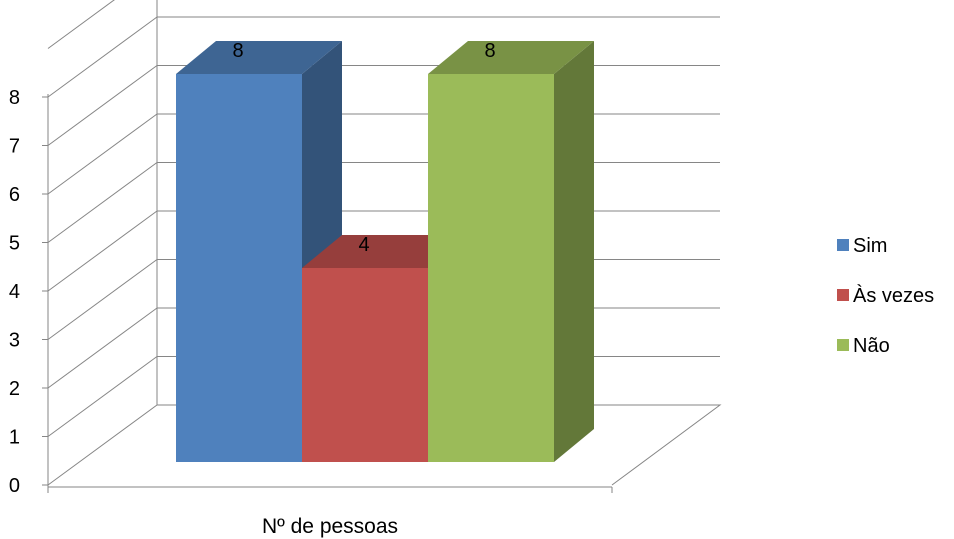  What do you see at coordinates (14, 98) in the screenshot?
I see `y-tick-label: 8` at bounding box center [14, 98].